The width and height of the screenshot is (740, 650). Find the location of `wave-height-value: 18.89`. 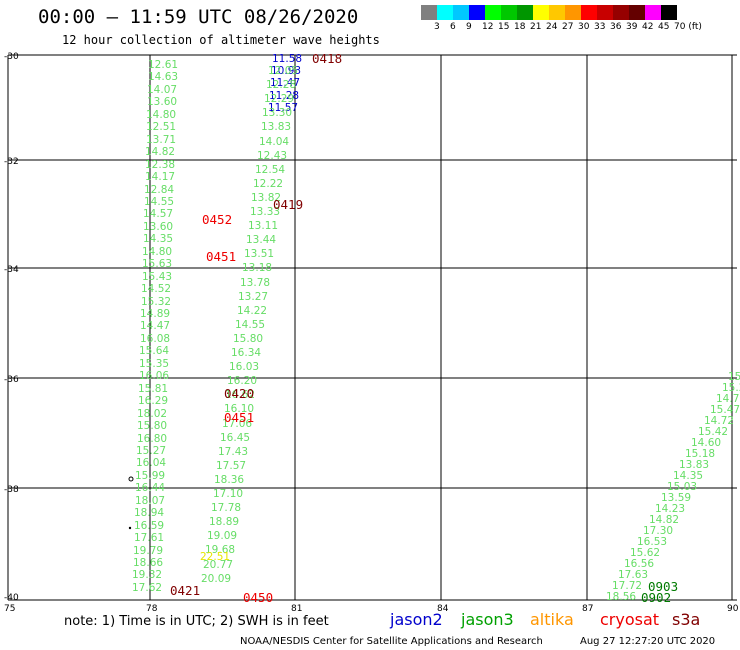

wave-height-value: 18.89 is located at coordinates (224, 522).